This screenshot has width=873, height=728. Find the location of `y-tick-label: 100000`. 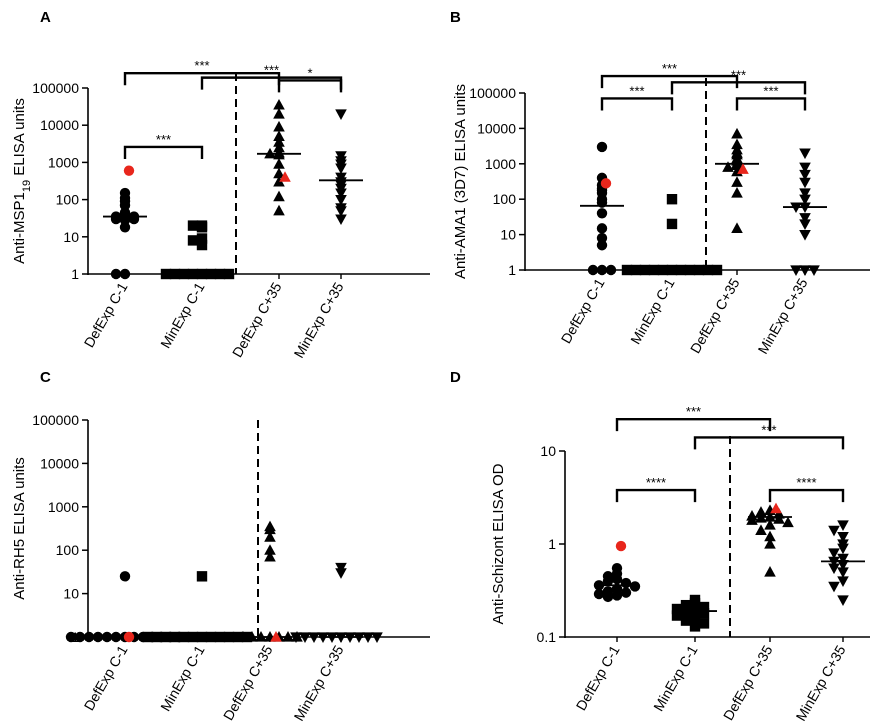

y-tick-label: 100000 is located at coordinates (55, 88).